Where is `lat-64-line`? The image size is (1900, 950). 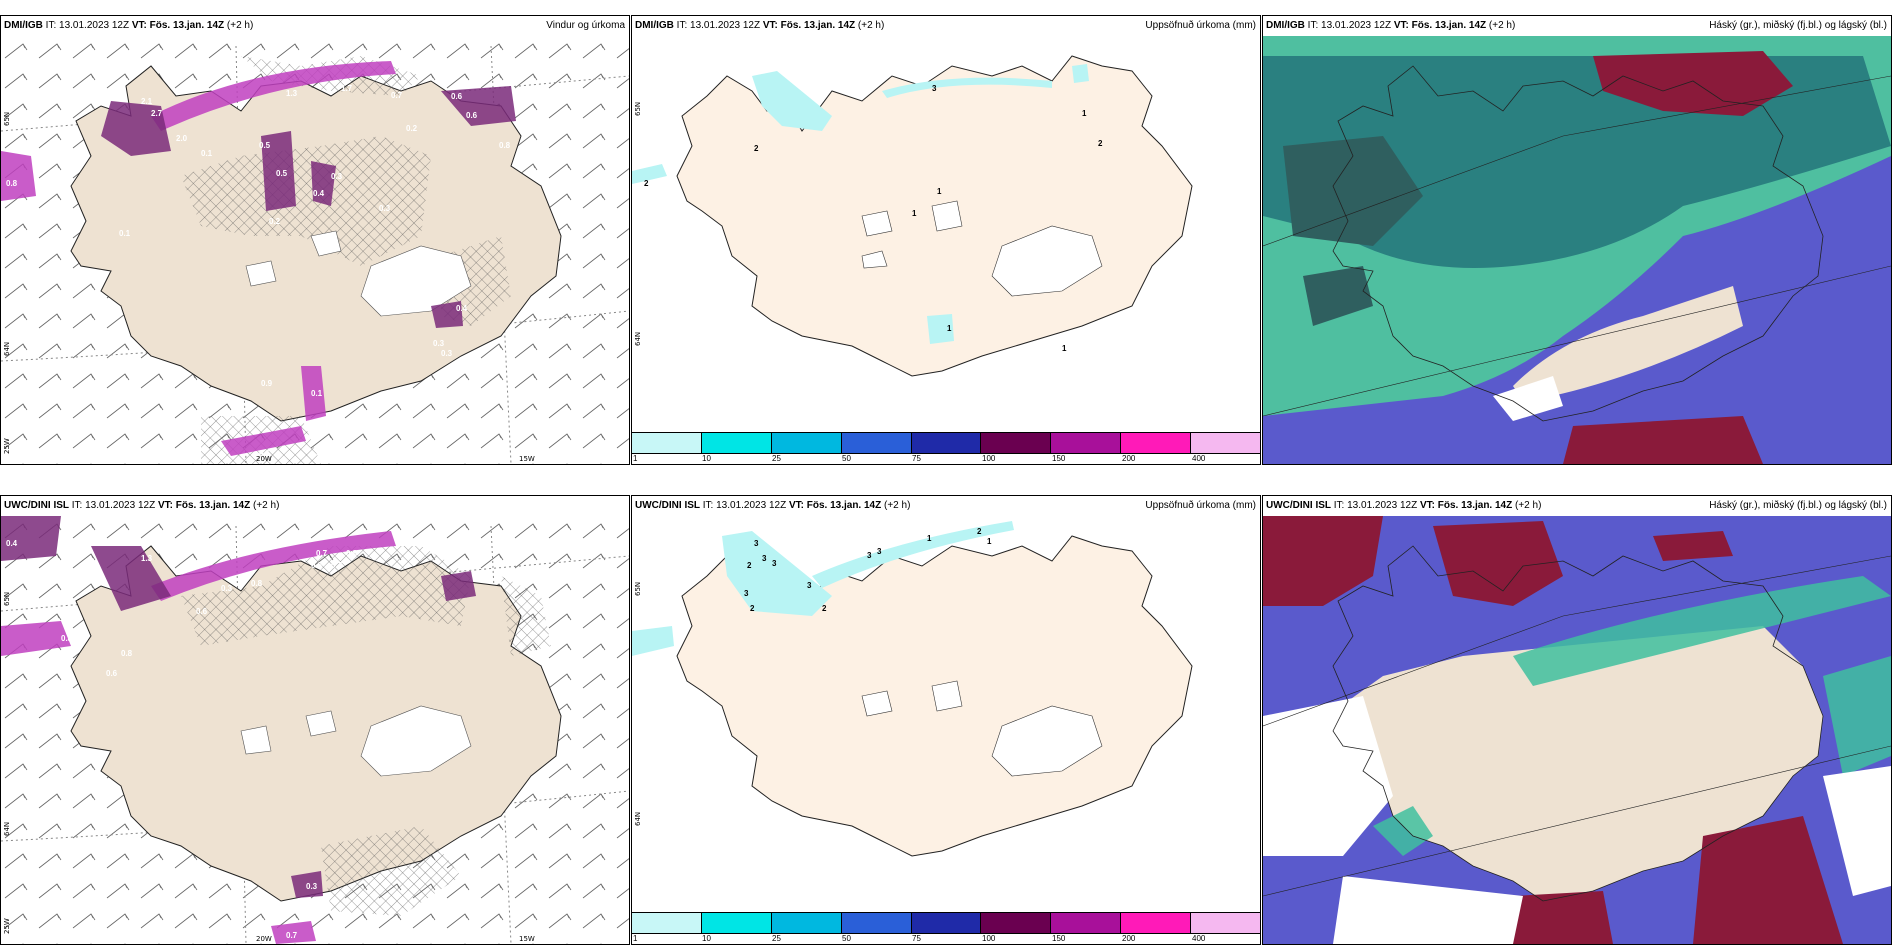 lat-64-line is located at coordinates (315, 816).